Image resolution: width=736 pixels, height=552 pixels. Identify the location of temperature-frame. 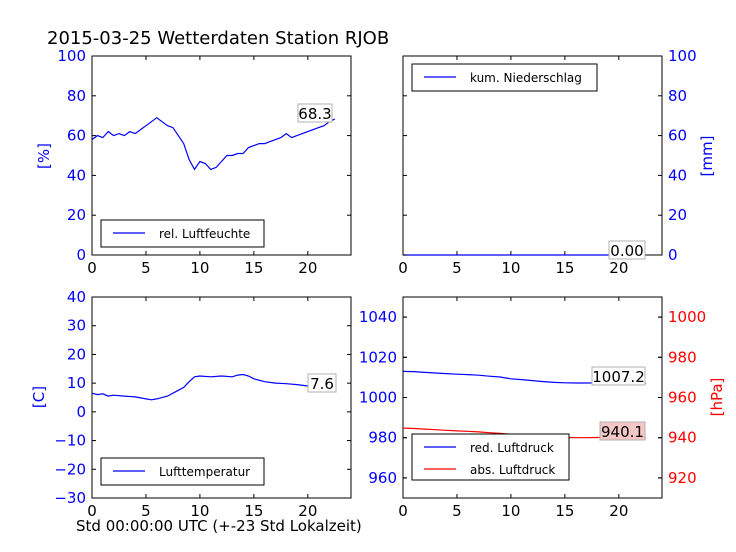
(221, 397).